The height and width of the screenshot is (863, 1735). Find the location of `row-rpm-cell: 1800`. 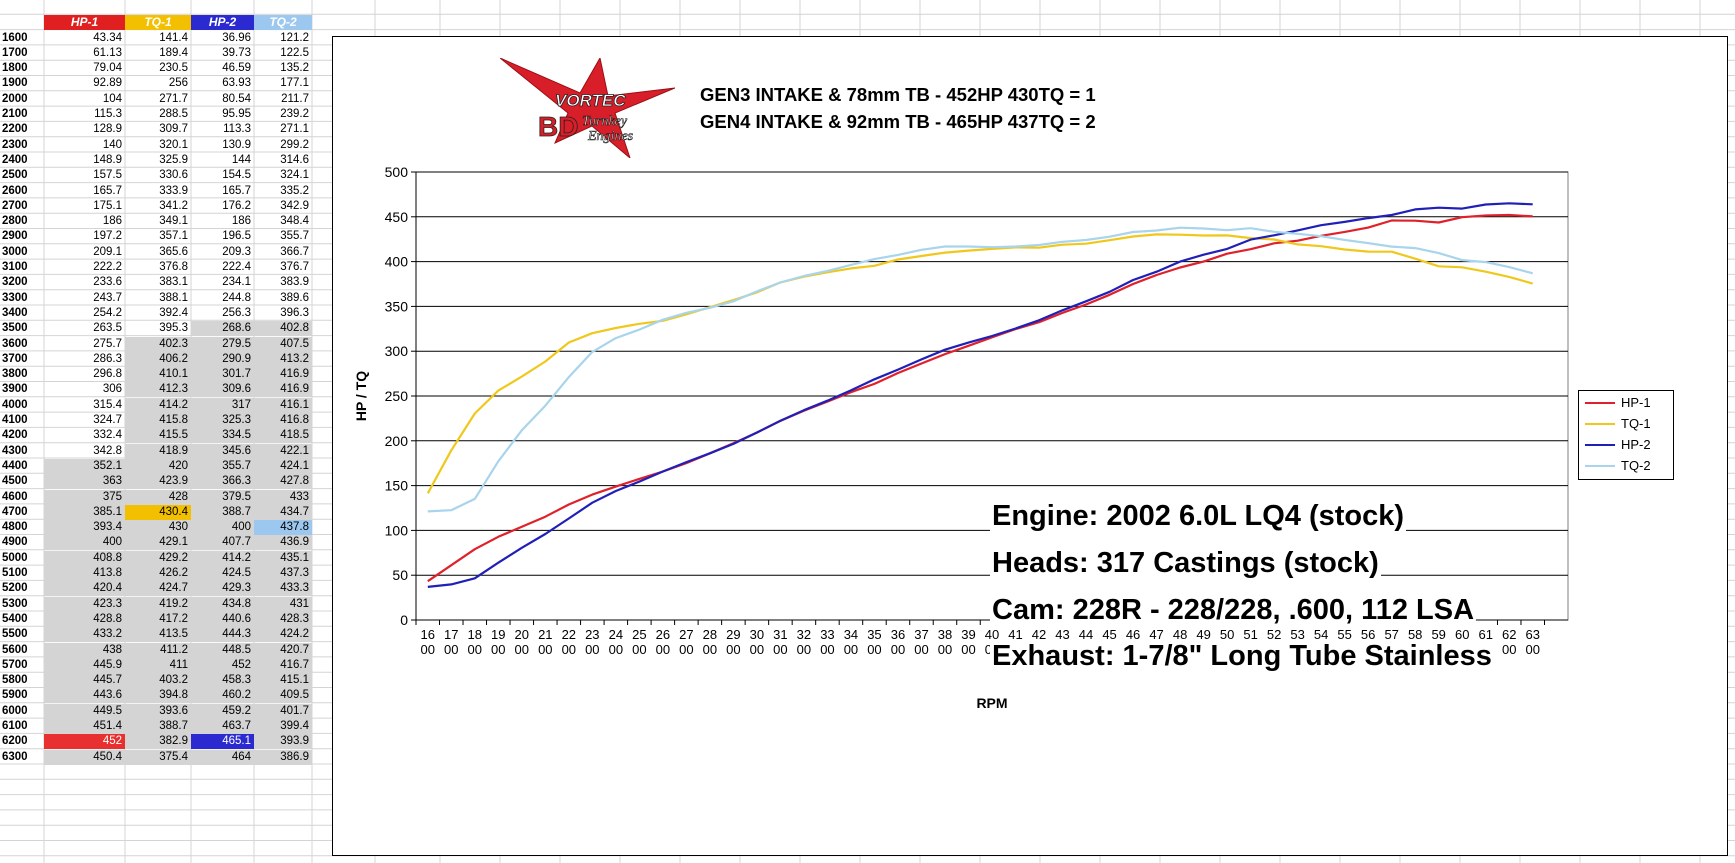

row-rpm-cell: 1800 is located at coordinates (15, 68).